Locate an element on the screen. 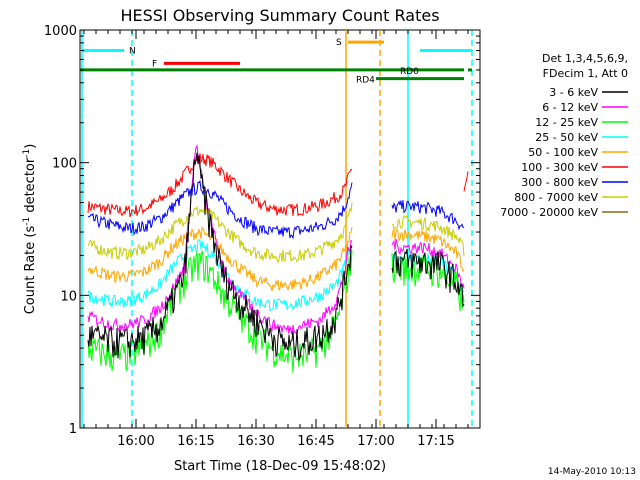 The image size is (640, 480). x-axis-label: Start Time (18-Dec-09 15:48:02) is located at coordinates (280, 466).